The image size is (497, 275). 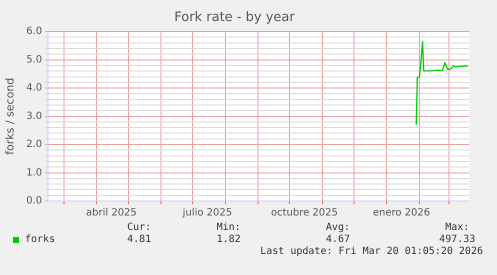 I want to click on y-axis-title: forks / second, so click(x=9, y=116).